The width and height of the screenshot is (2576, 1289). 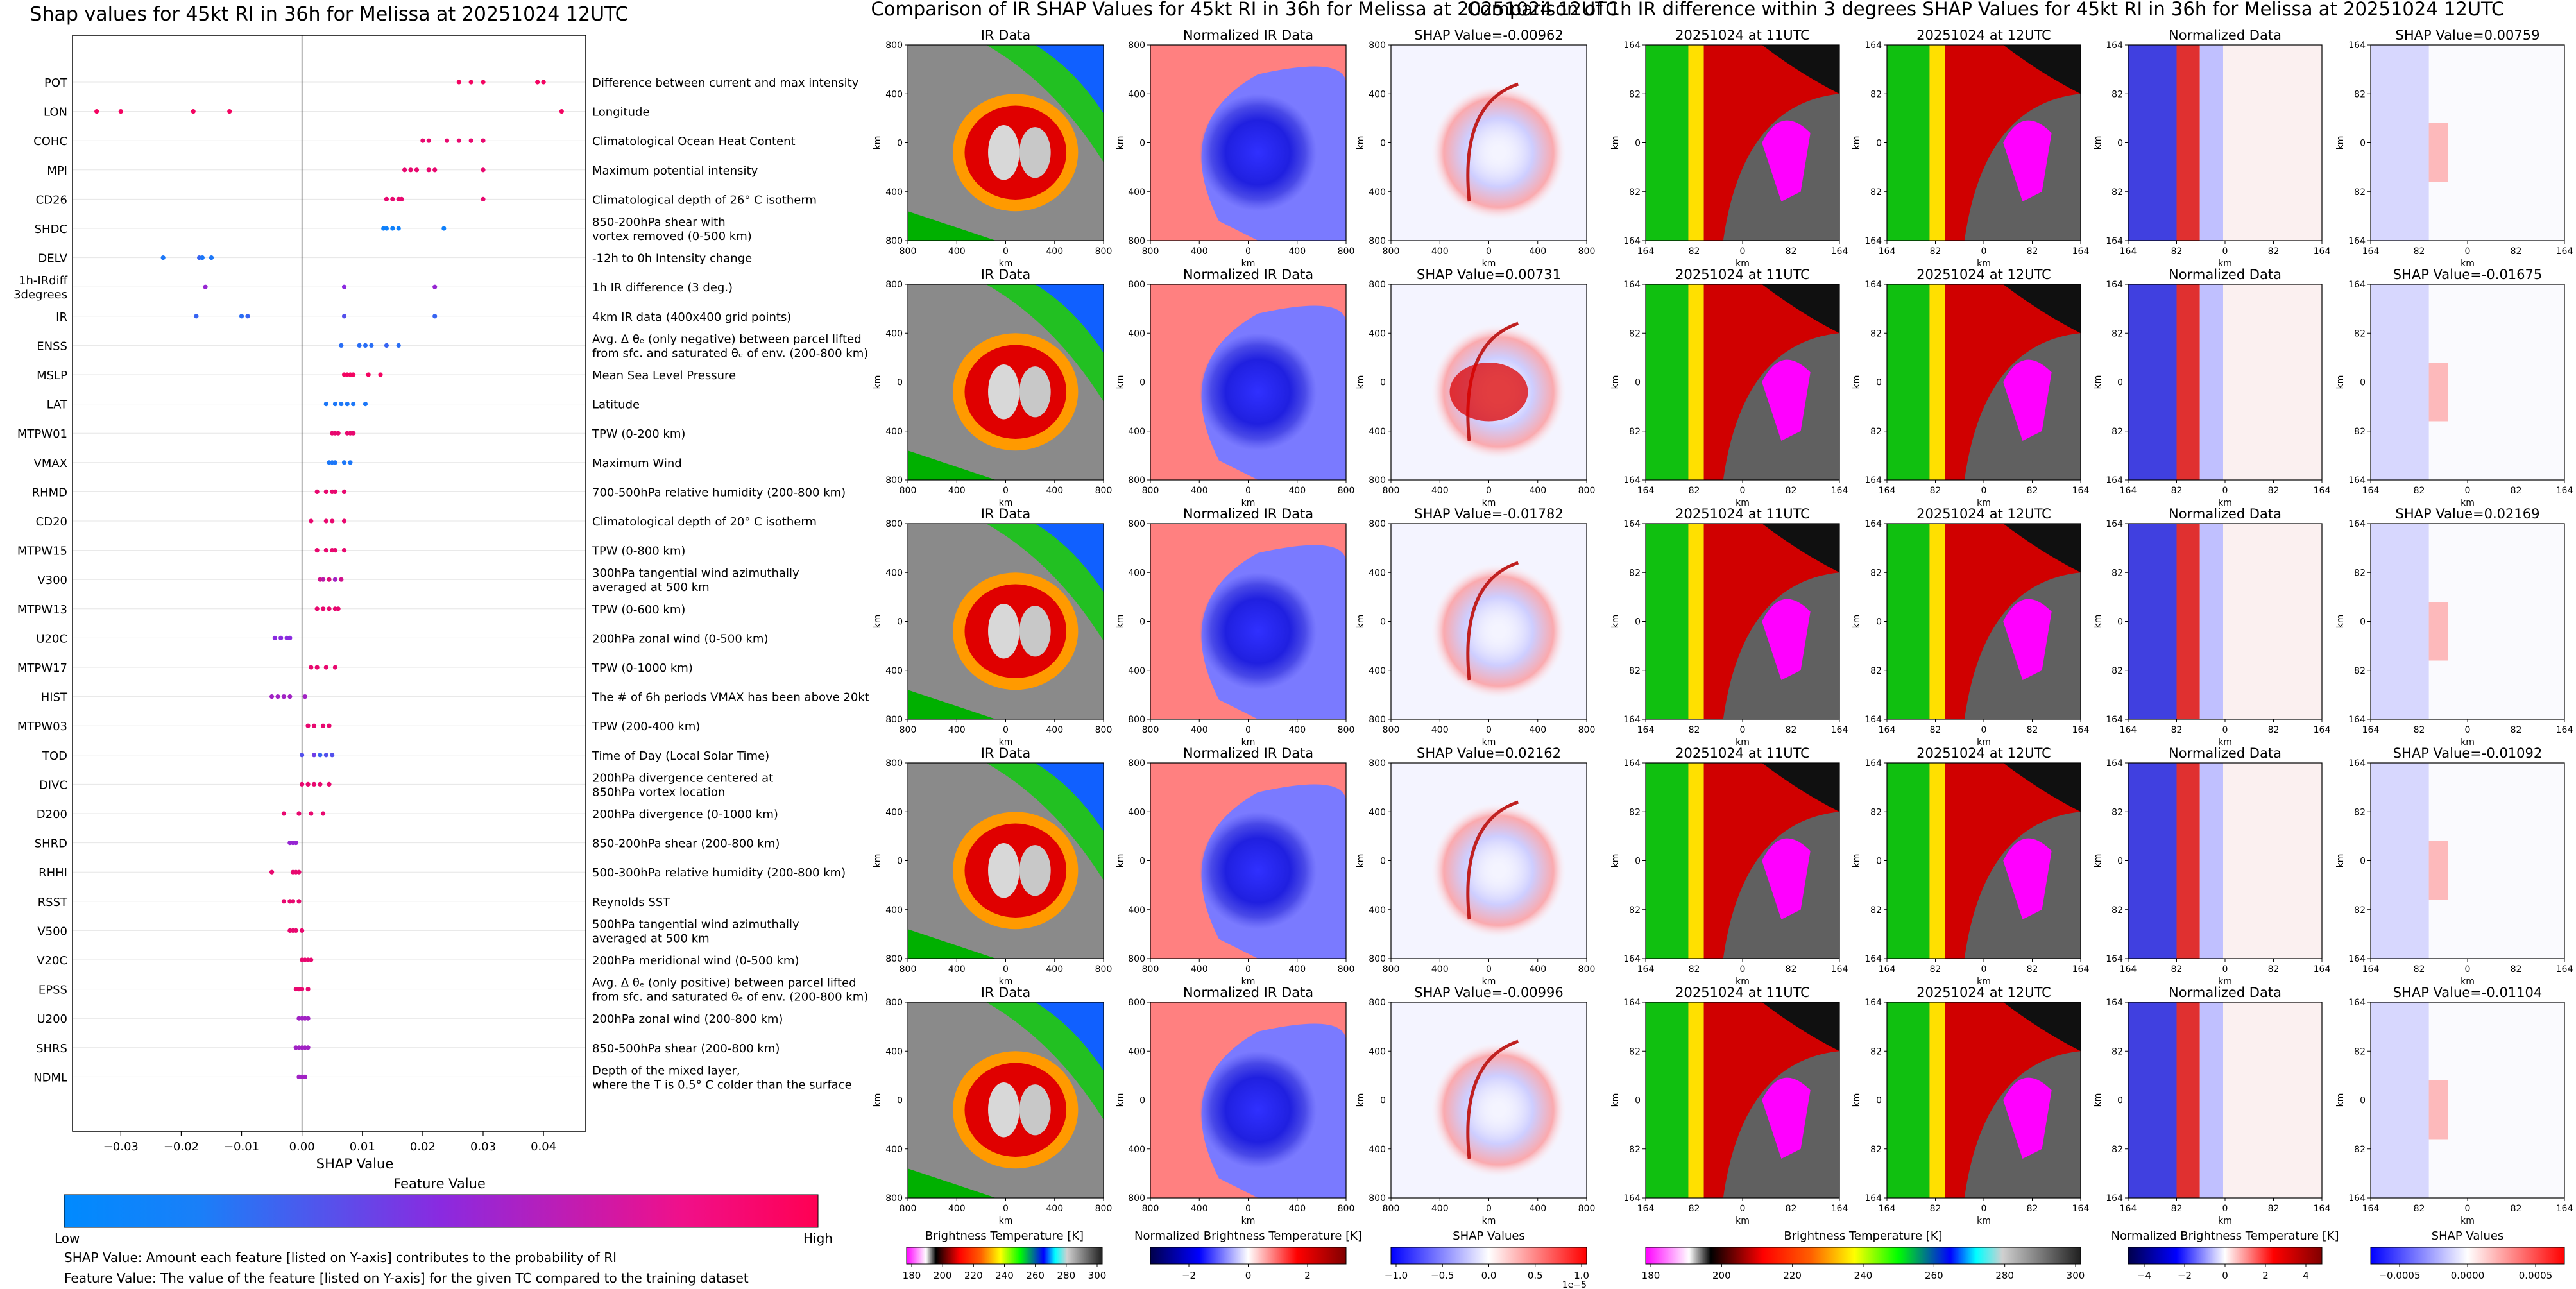 What do you see at coordinates (2076, 1275) in the screenshot?
I see `colorbar-tick-label: 300` at bounding box center [2076, 1275].